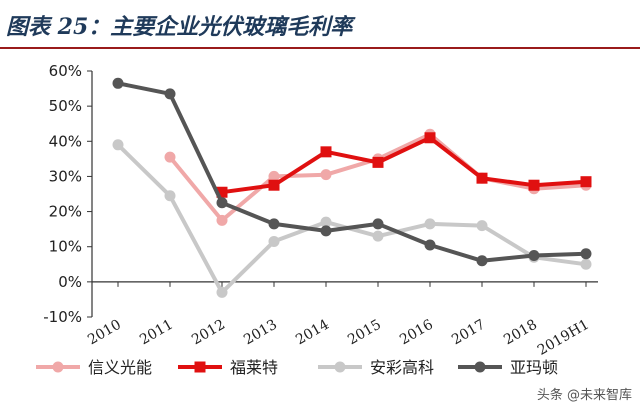 The width and height of the screenshot is (640, 405). What do you see at coordinates (416, 333) in the screenshot?
I see `x-tick-label: 2016` at bounding box center [416, 333].